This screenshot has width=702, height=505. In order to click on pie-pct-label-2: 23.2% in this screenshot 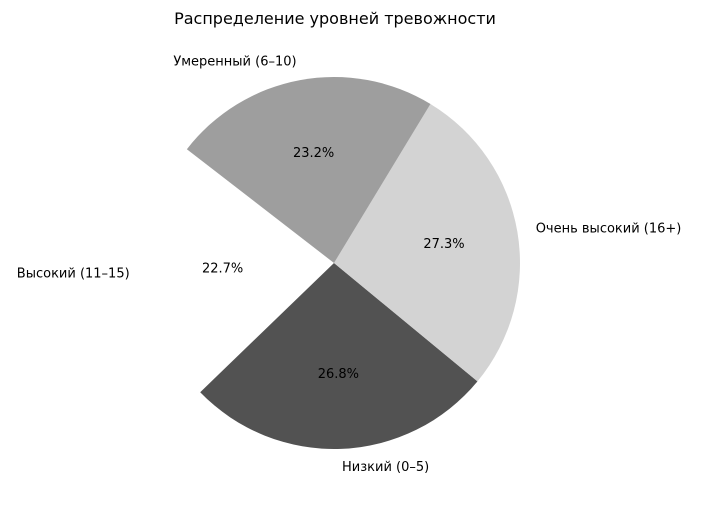, I will do `click(313, 153)`.